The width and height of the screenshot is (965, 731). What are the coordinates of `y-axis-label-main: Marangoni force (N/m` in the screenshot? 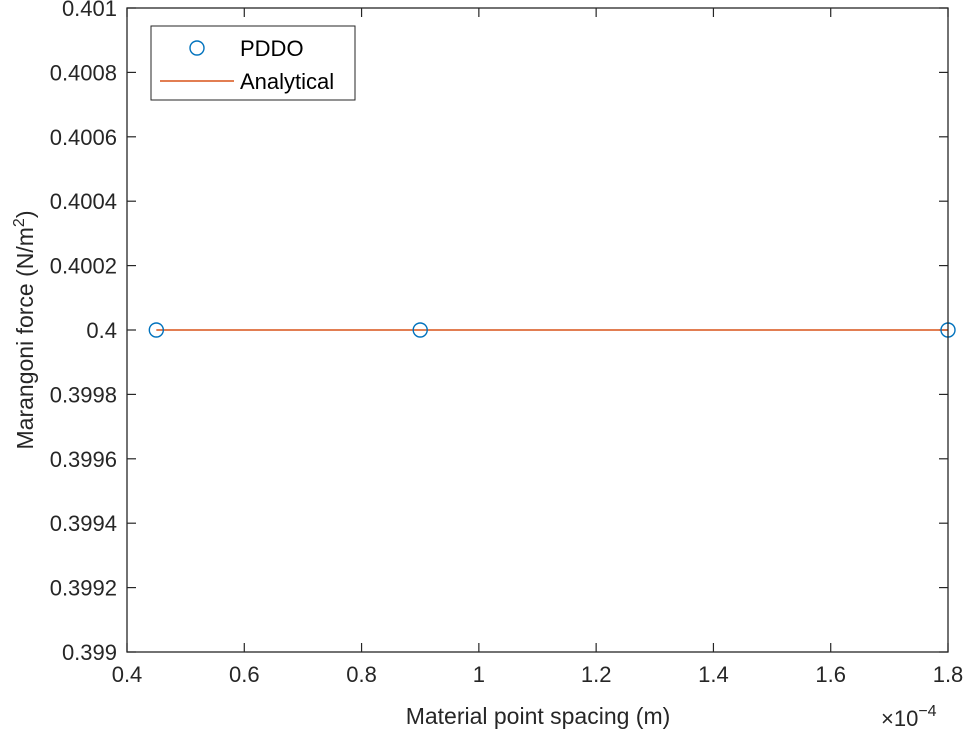 It's located at (25, 338).